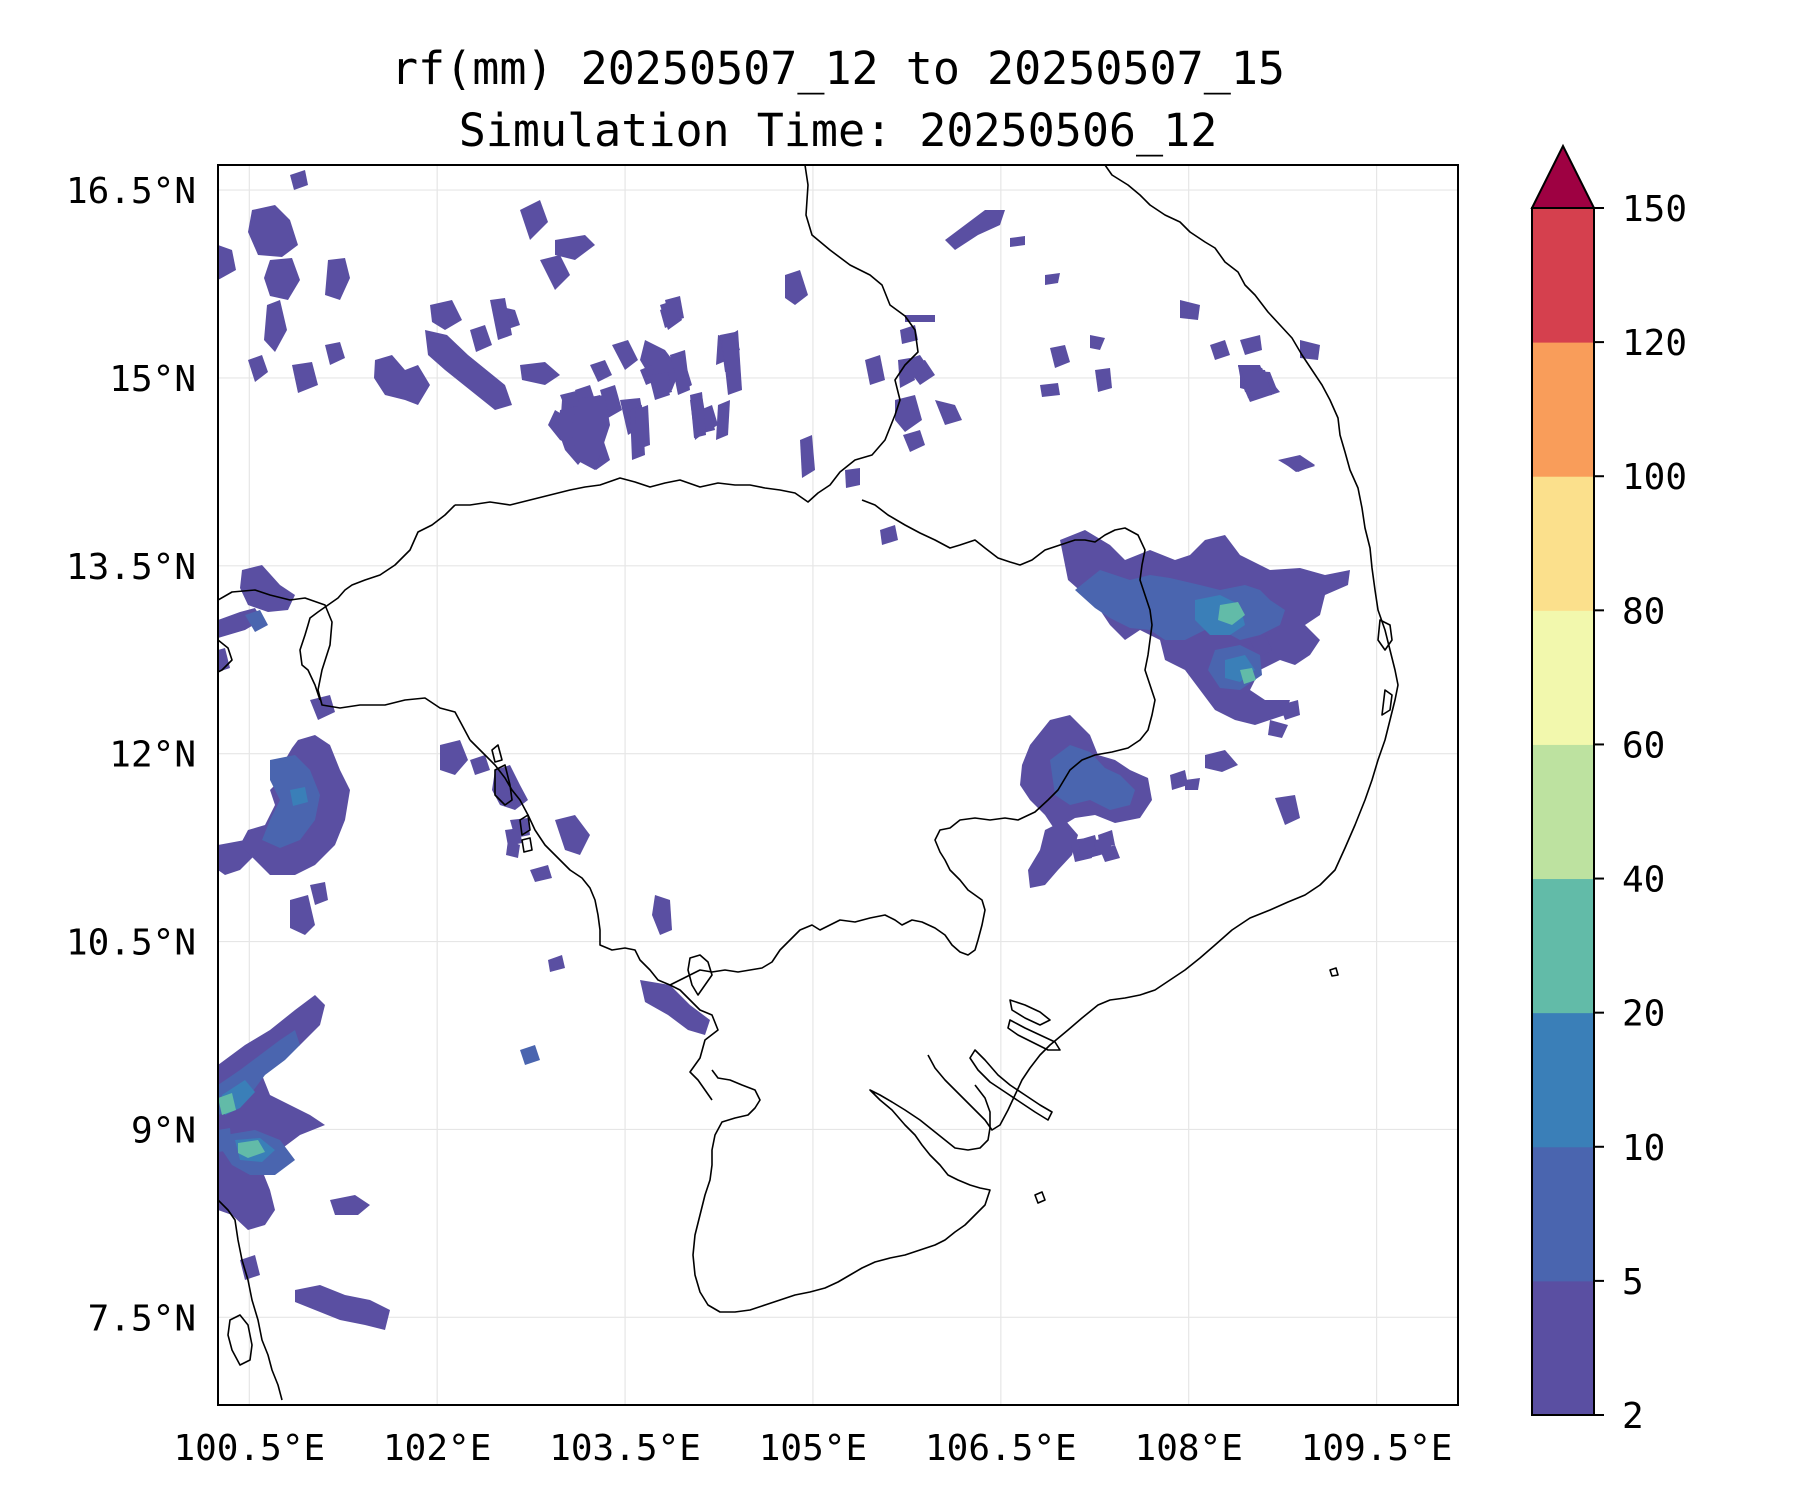 The width and height of the screenshot is (1800, 1500). I want to click on colorbar-tick-label: 60, so click(1643, 745).